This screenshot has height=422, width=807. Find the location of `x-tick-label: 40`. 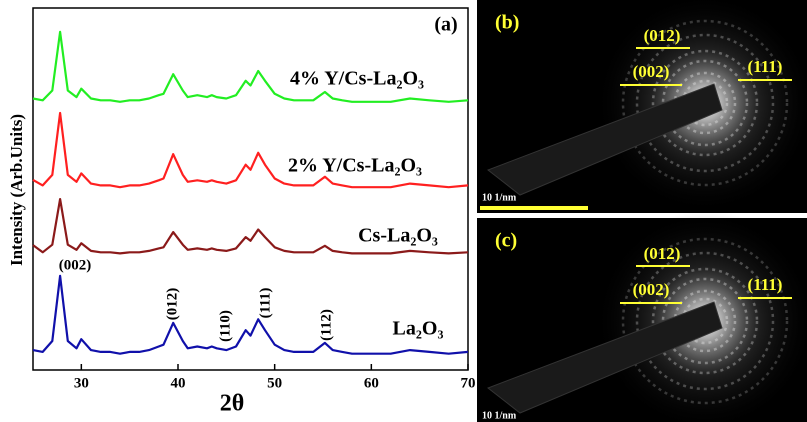

x-tick-label: 40 is located at coordinates (178, 383).